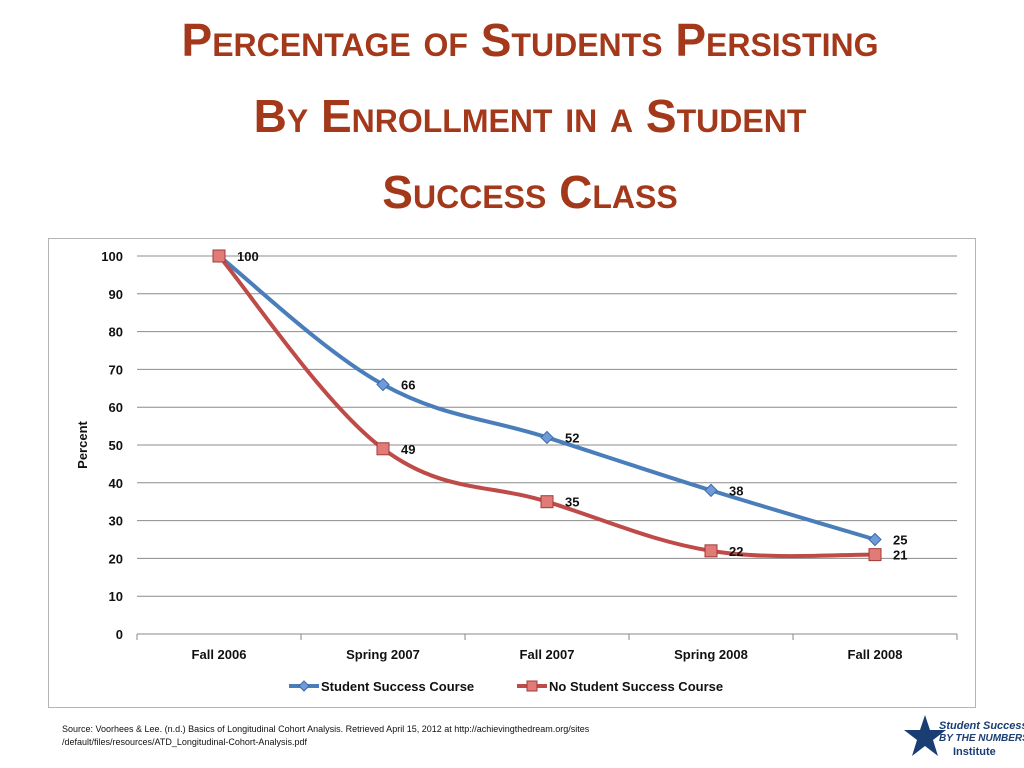 This screenshot has width=1024, height=768. Describe the element at coordinates (711, 654) in the screenshot. I see `x-tick-label: Spring 2008` at that location.